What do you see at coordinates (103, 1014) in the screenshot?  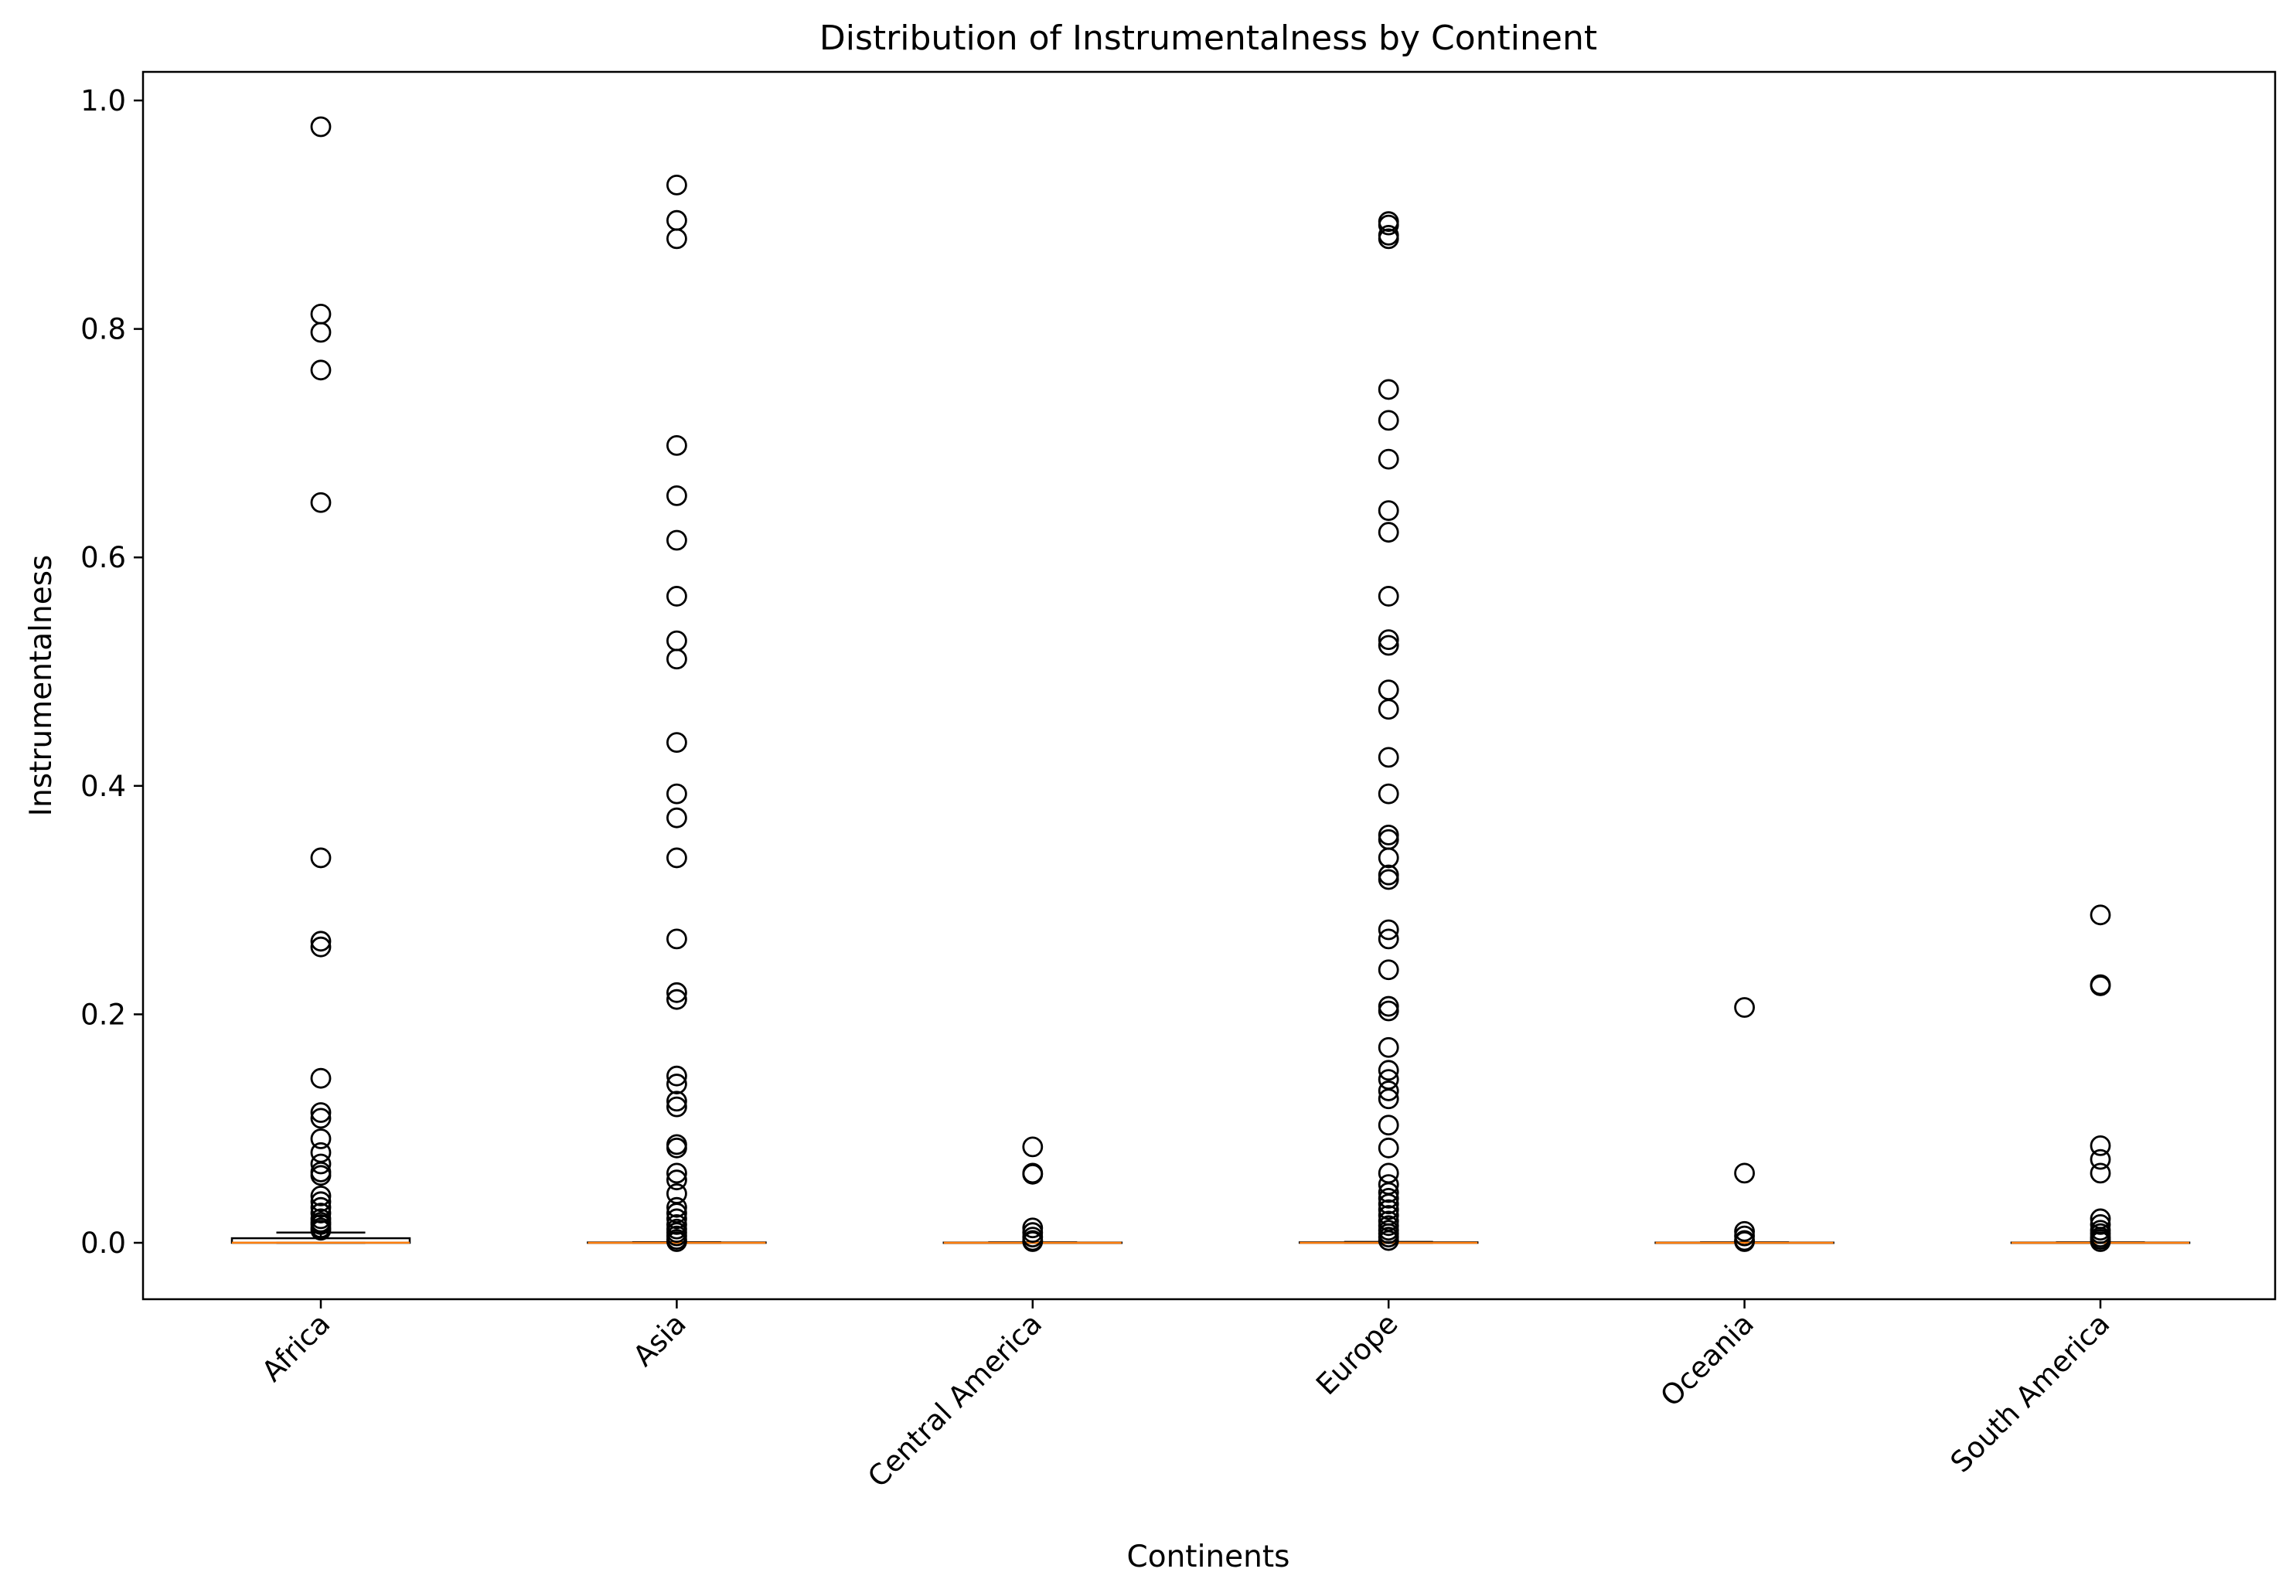 I see `y-tick-label: 0.2` at bounding box center [103, 1014].